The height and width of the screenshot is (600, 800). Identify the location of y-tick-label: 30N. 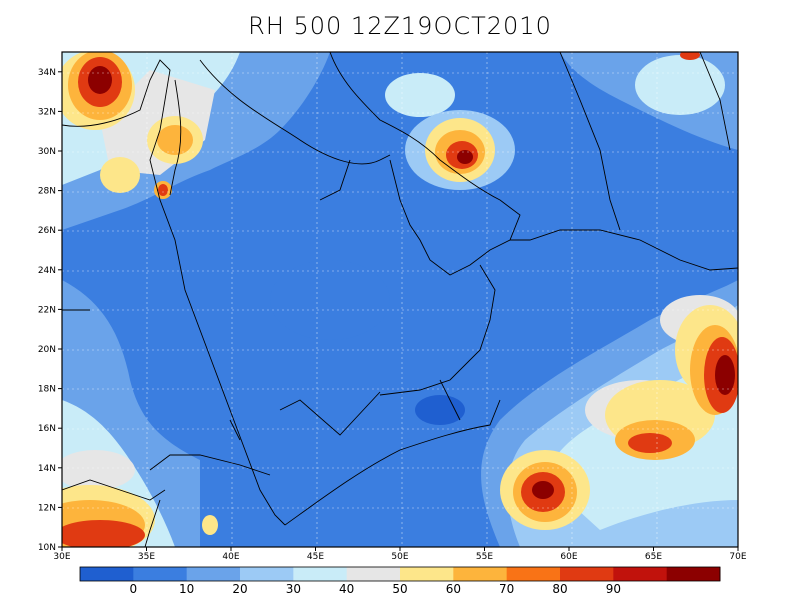
(47, 152).